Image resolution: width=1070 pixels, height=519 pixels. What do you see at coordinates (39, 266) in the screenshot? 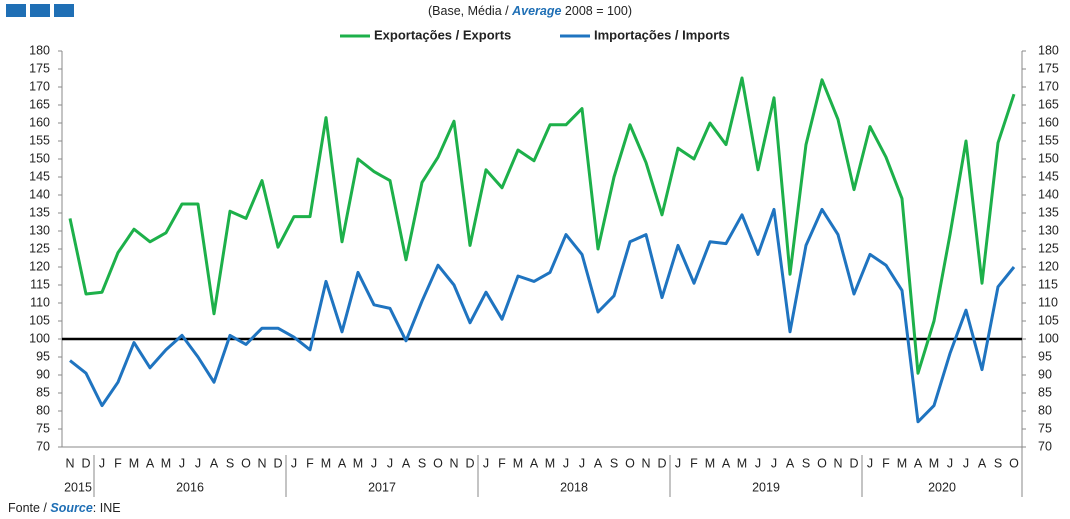
I see `y-tick-label: 120` at bounding box center [39, 266].